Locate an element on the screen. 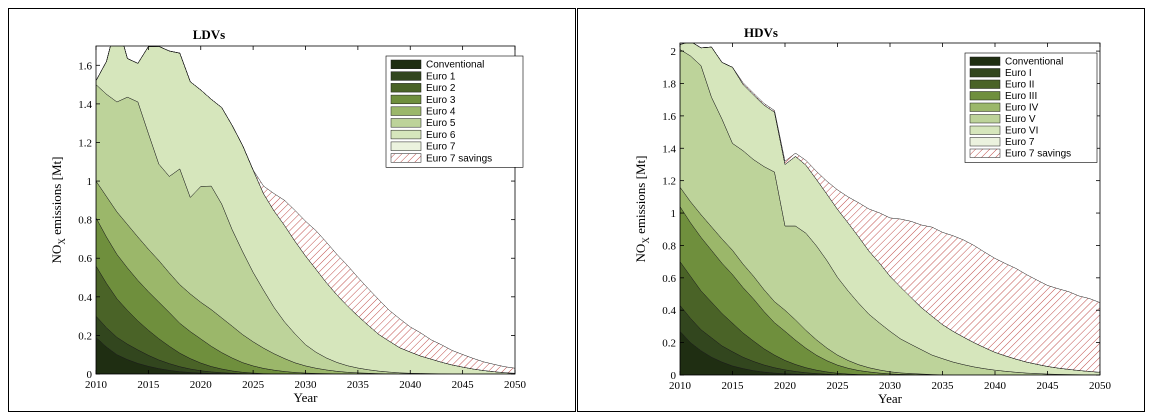 This screenshot has width=1161, height=414. hdv-legend-label-euro-iv: Euro IV is located at coordinates (1022, 108).